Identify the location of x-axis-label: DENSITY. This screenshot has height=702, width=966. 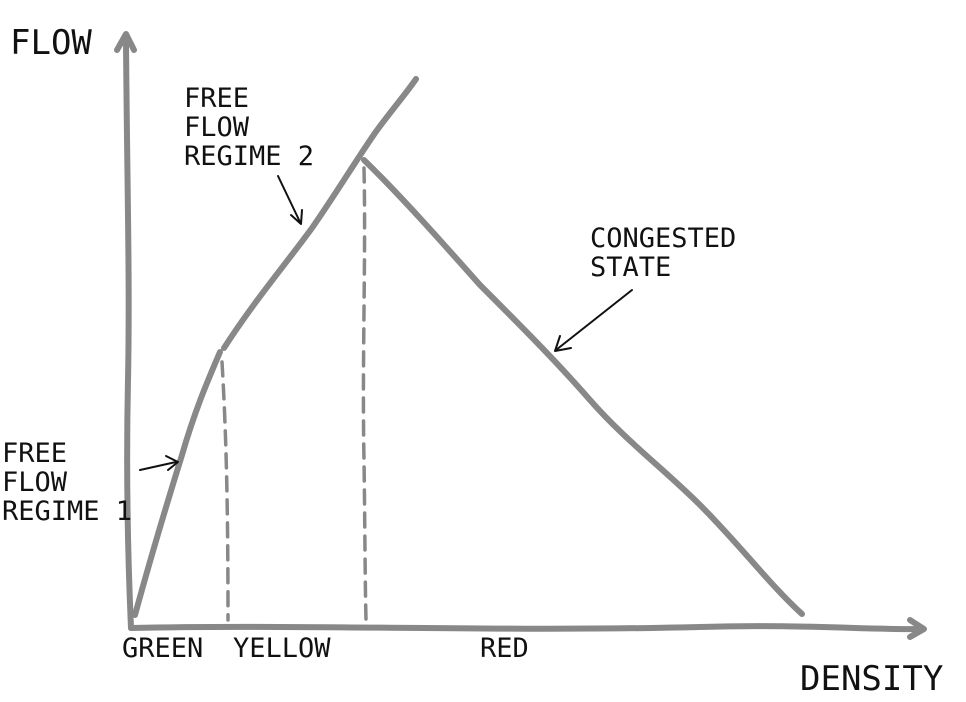
(871, 679).